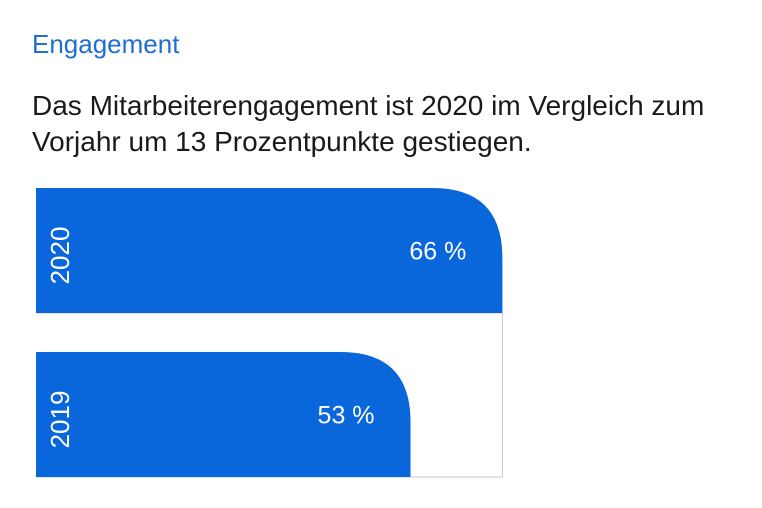 This screenshot has height=508, width=762. Describe the element at coordinates (223, 414) in the screenshot. I see `bar-2019` at that location.